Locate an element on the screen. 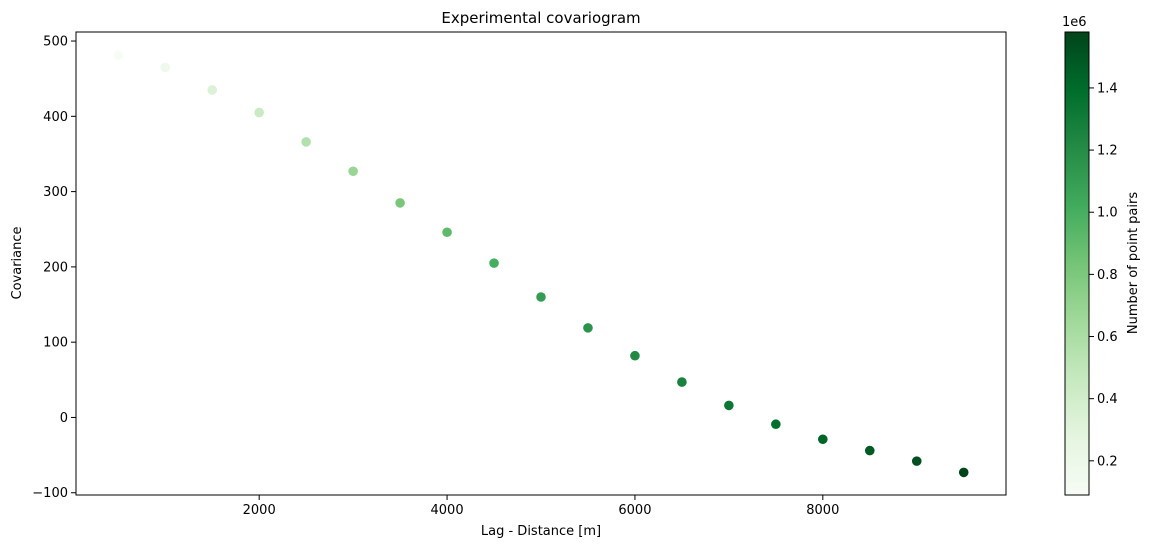 Image resolution: width=1149 pixels, height=547 pixels. colorbar-offset-text: 1e6 is located at coordinates (1074, 22).